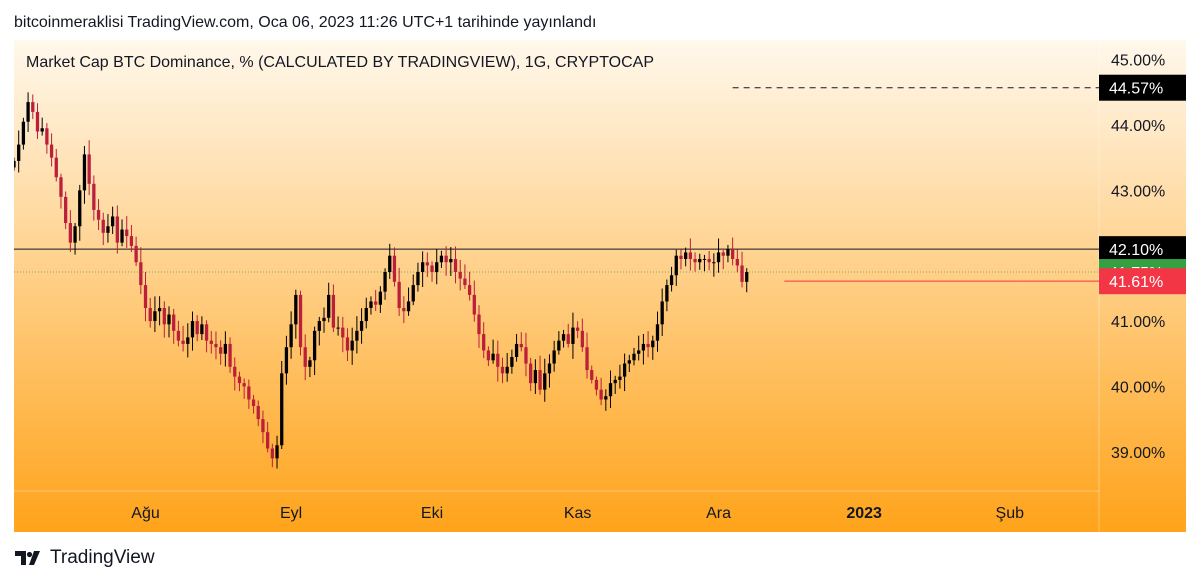  I want to click on dashed_level-label-box, so click(1142, 87).